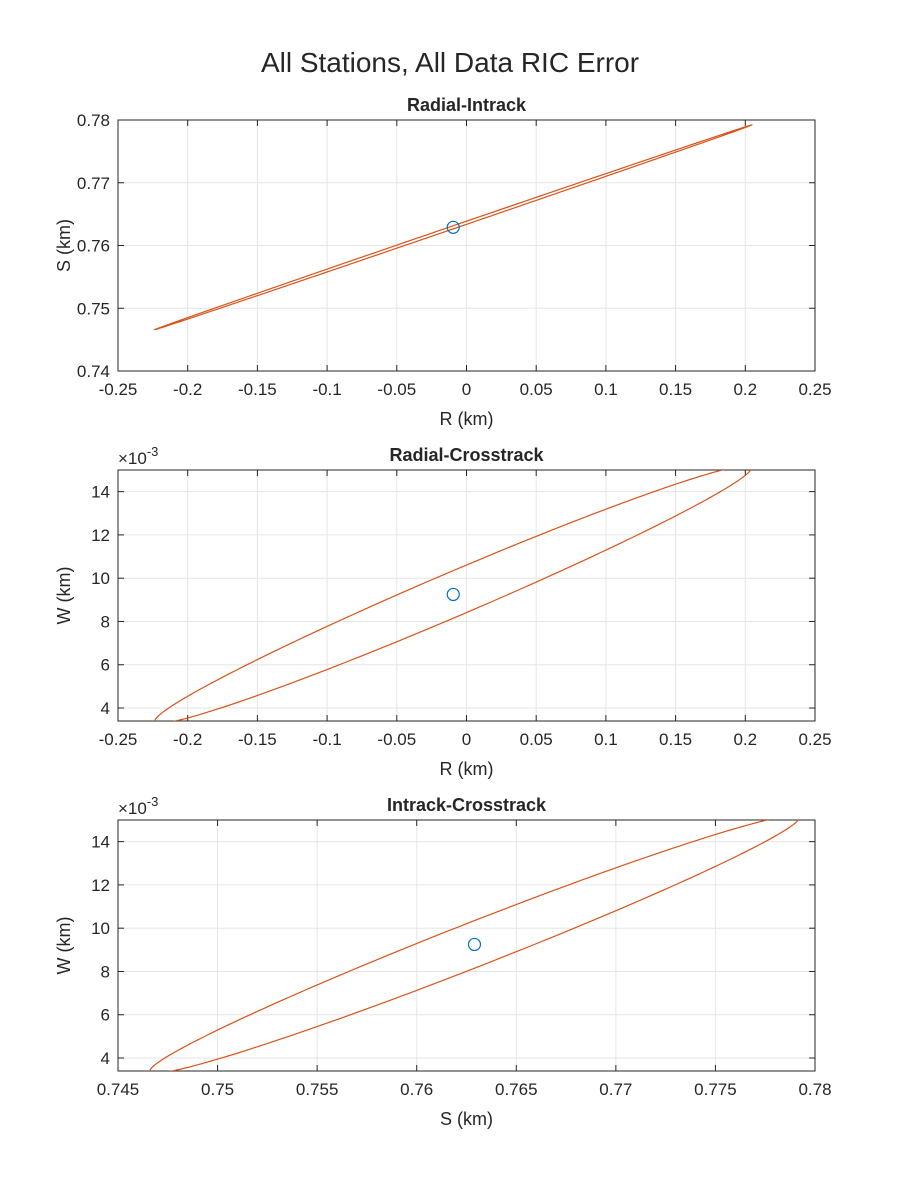 The height and width of the screenshot is (1200, 900). I want to click on x-tick-label: 0.78, so click(814, 1089).